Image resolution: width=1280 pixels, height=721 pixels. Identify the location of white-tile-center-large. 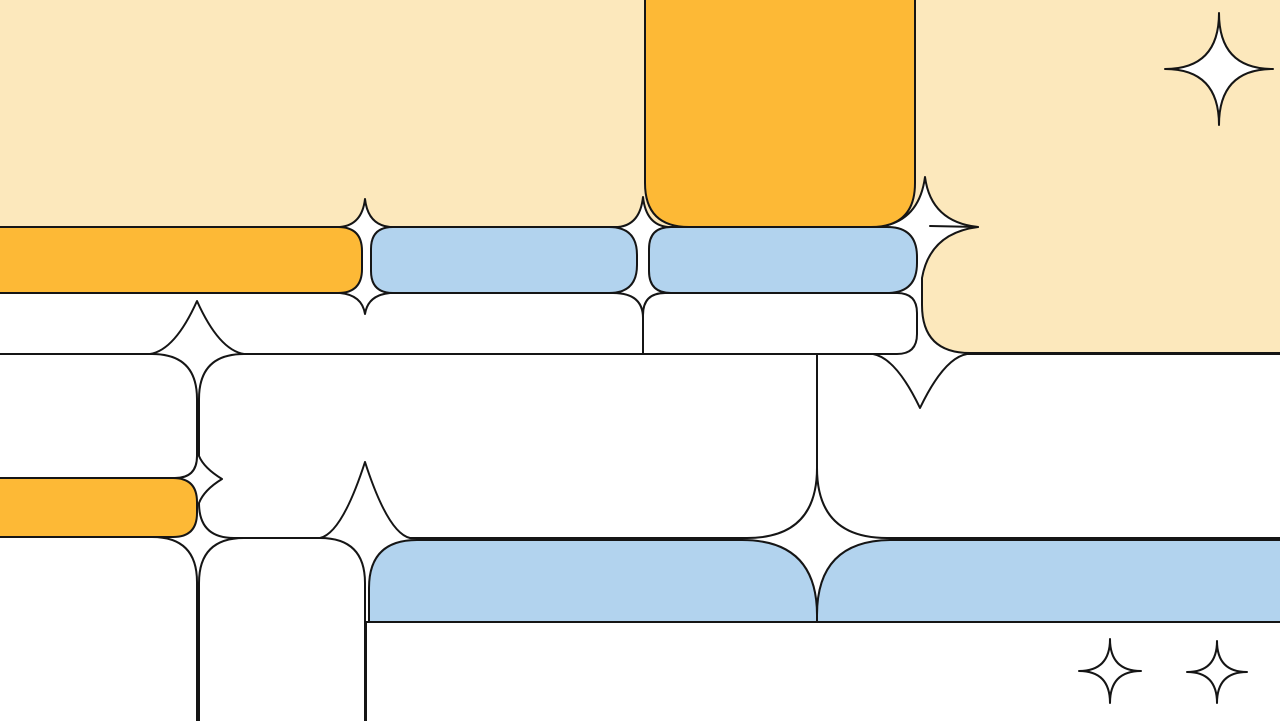
(508, 446).